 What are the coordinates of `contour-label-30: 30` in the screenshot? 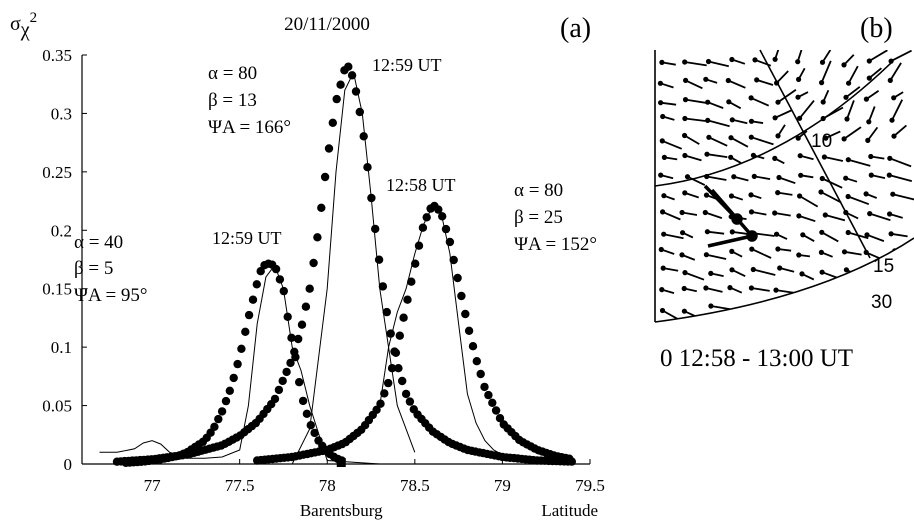 It's located at (881, 302).